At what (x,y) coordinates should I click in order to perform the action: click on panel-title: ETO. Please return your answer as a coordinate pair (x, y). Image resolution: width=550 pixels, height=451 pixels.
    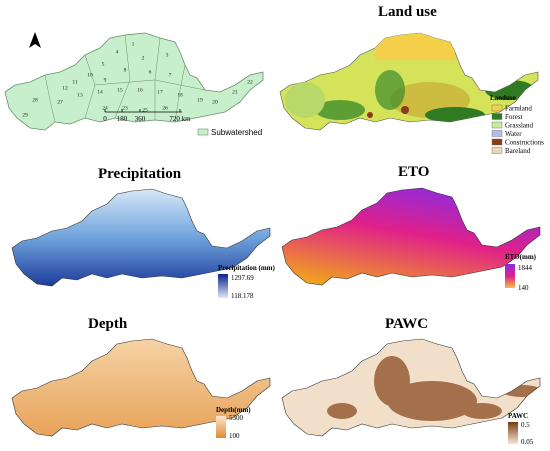
    Looking at the image, I should click on (413, 172).